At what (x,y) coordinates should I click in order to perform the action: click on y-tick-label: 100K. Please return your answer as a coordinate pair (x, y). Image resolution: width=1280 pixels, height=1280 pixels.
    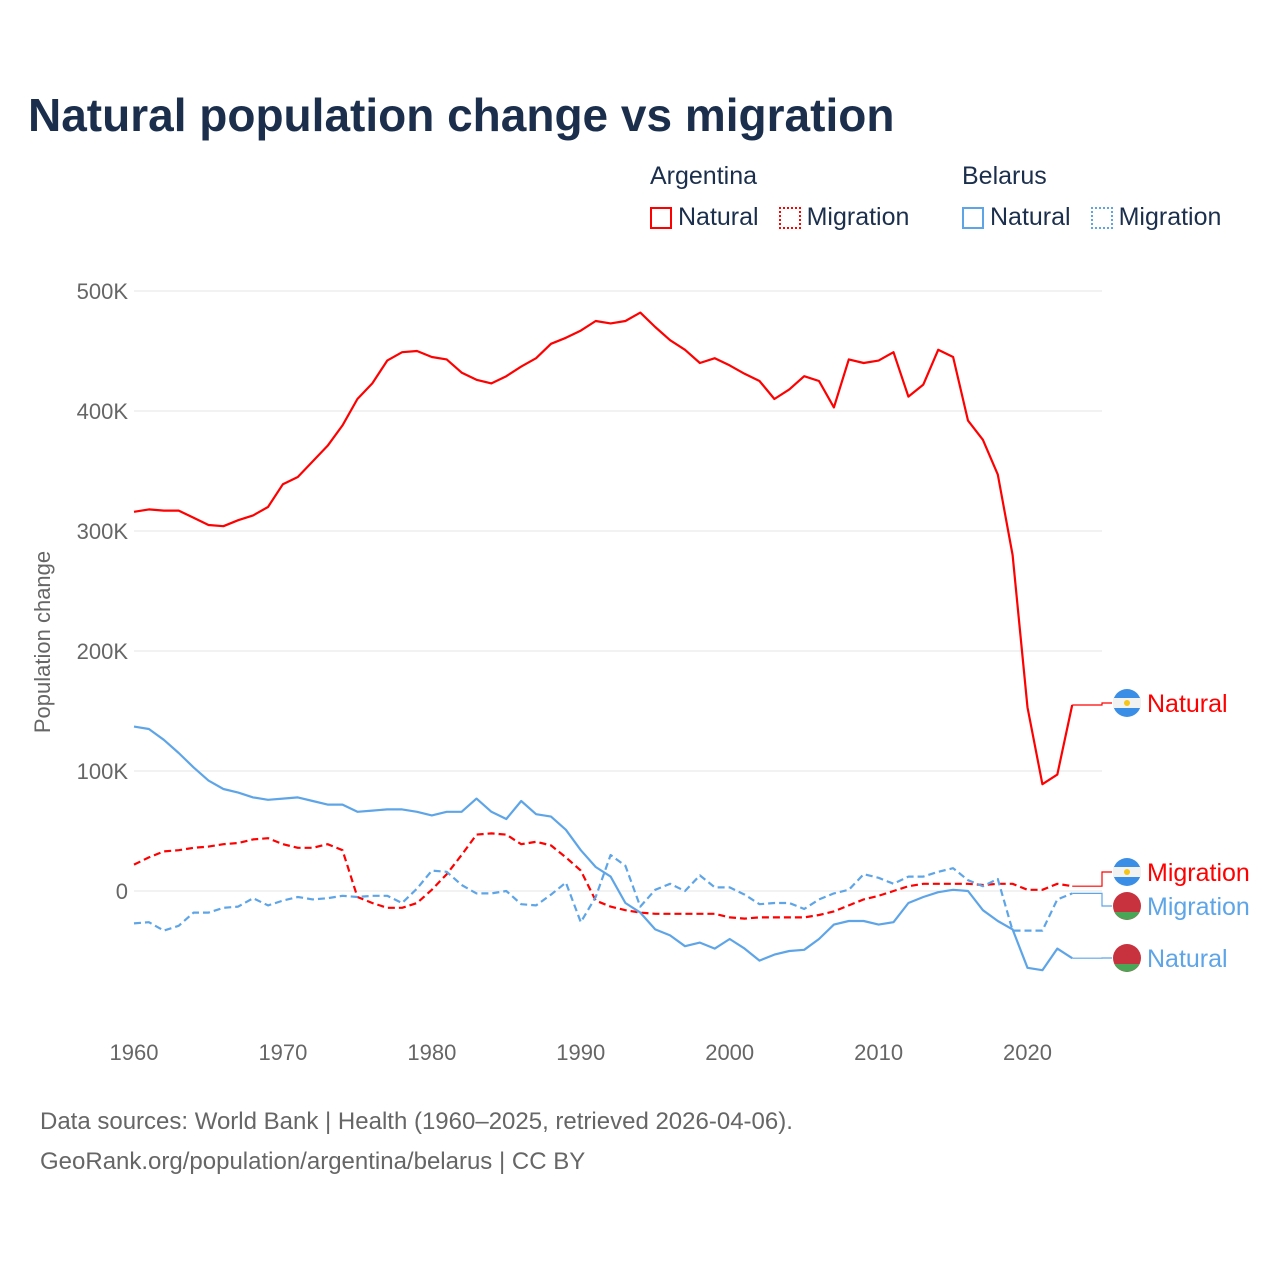
    Looking at the image, I should click on (103, 771).